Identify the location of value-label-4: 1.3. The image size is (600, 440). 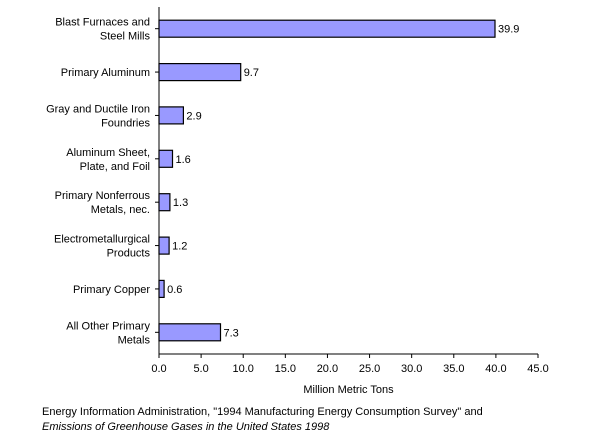
(180, 203).